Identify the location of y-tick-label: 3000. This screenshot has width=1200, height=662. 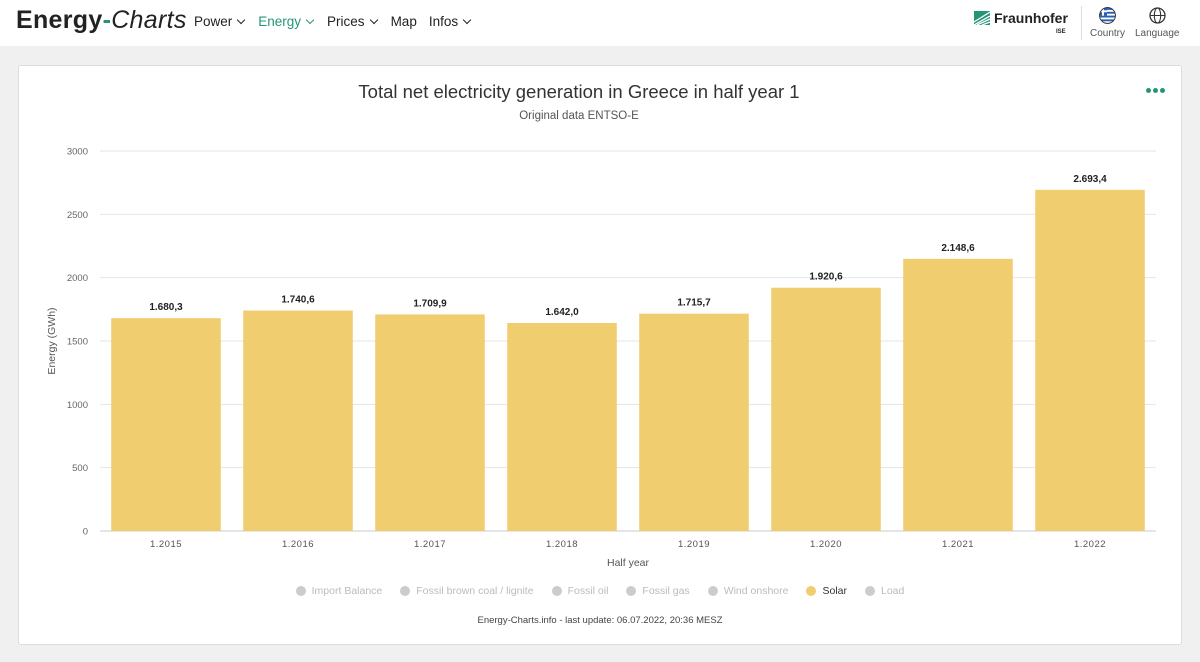
(77, 152).